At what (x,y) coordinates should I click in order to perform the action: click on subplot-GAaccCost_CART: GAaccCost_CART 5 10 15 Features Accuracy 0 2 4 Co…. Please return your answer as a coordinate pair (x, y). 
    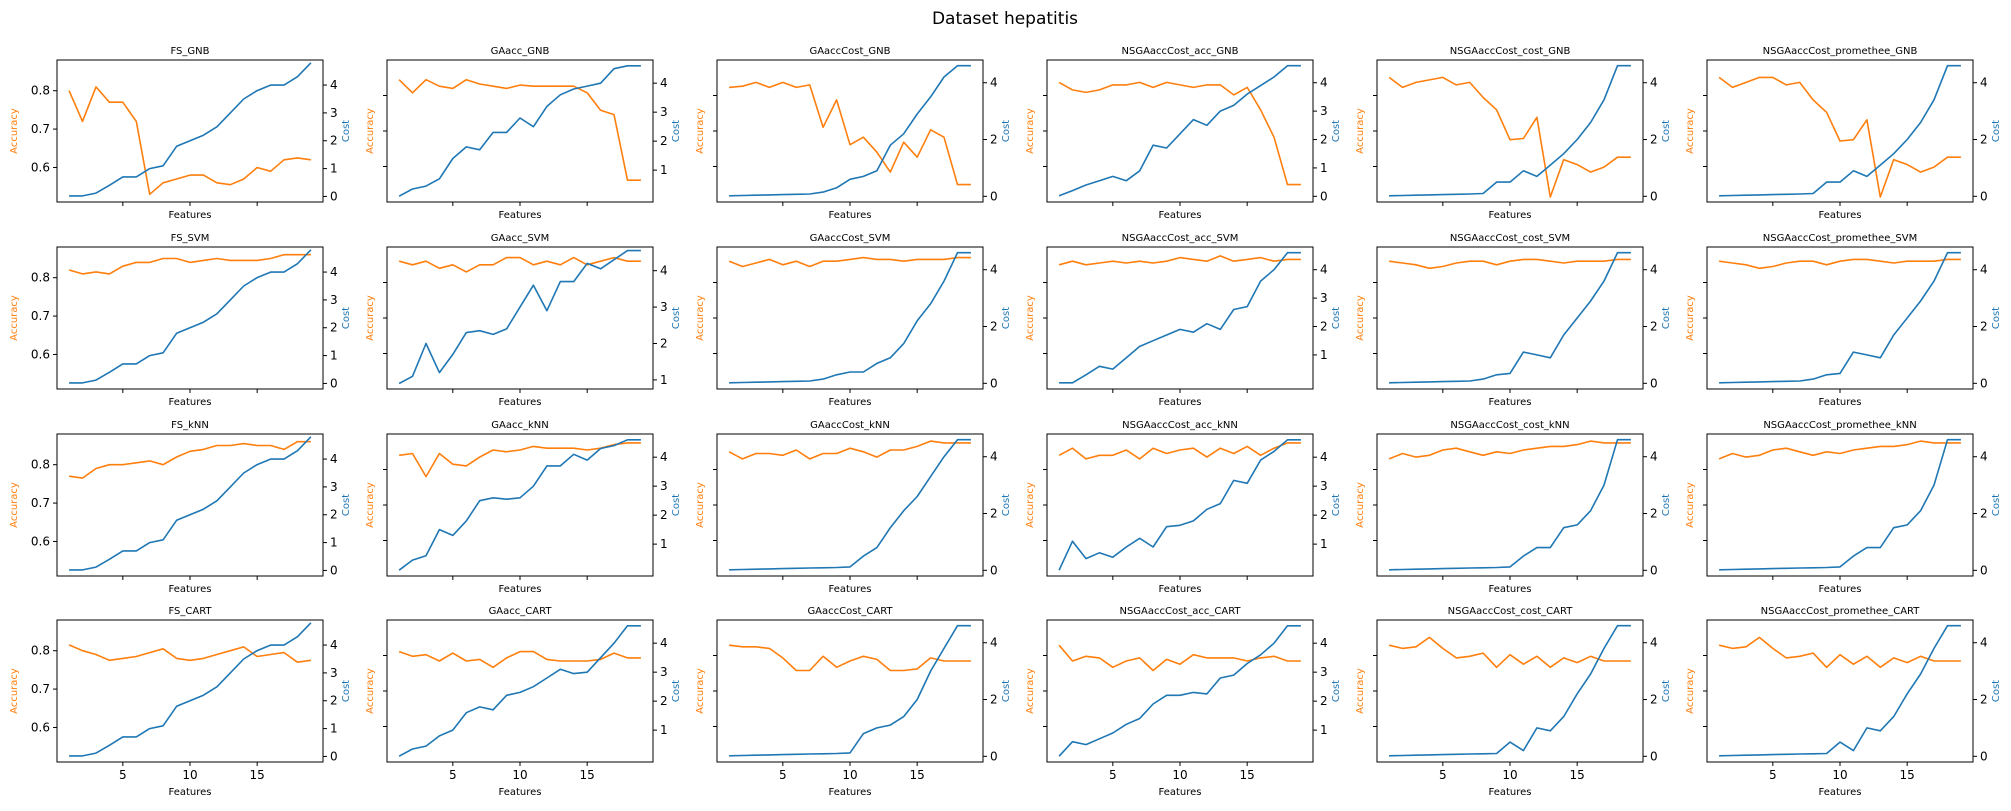
    Looking at the image, I should click on (853, 702).